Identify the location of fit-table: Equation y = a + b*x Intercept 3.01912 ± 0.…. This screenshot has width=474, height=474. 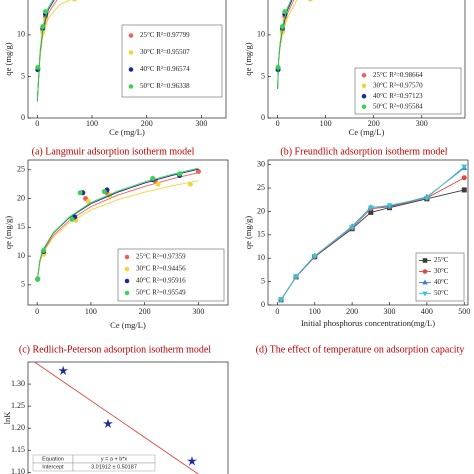
(94, 463).